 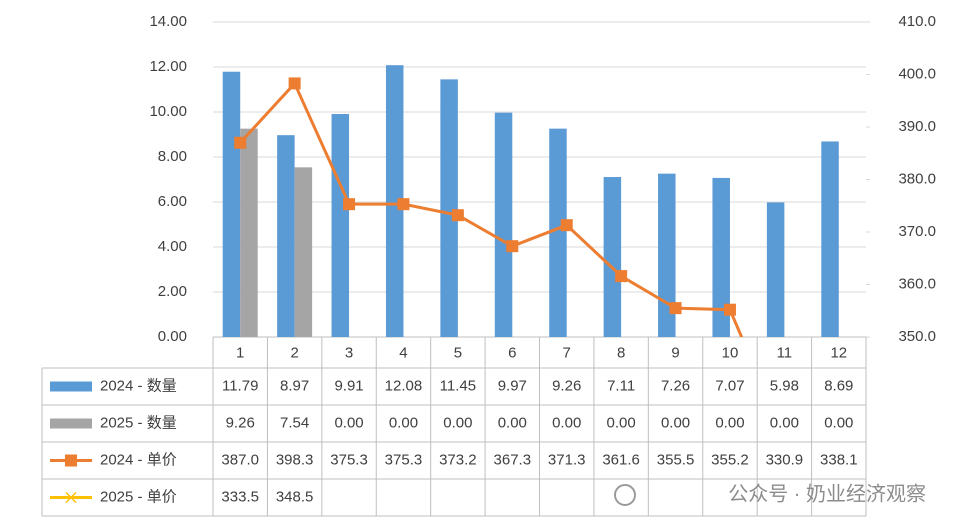 I want to click on table-value: 387.0, so click(x=240, y=459).